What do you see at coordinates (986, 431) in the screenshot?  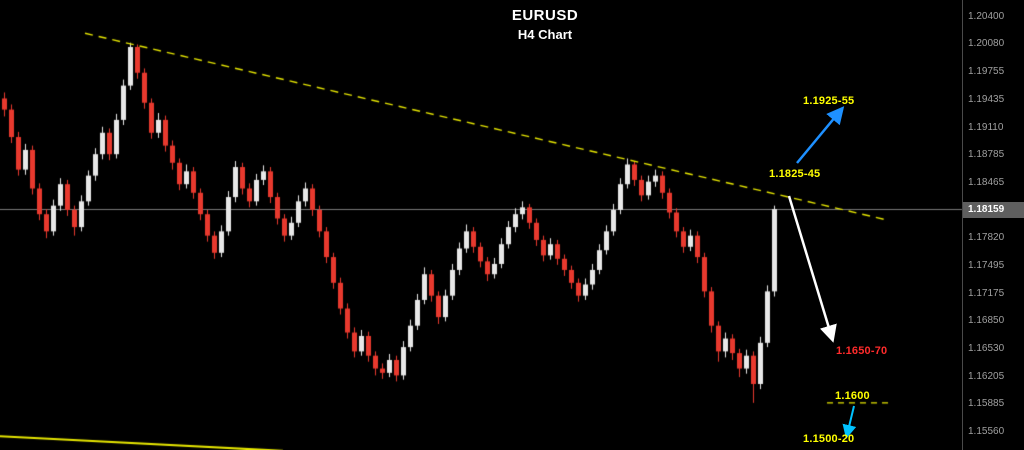 I see `price-axis-label: 1.15560` at bounding box center [986, 431].